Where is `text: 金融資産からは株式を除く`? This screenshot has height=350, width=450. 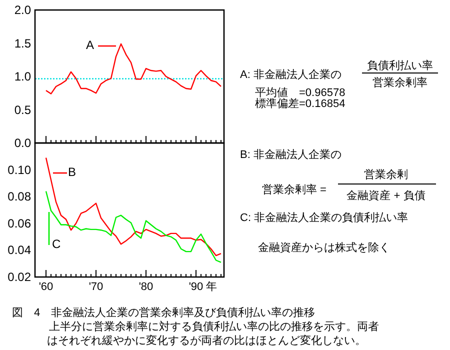 text: 金融資産からは株式を除く is located at coordinates (324, 247).